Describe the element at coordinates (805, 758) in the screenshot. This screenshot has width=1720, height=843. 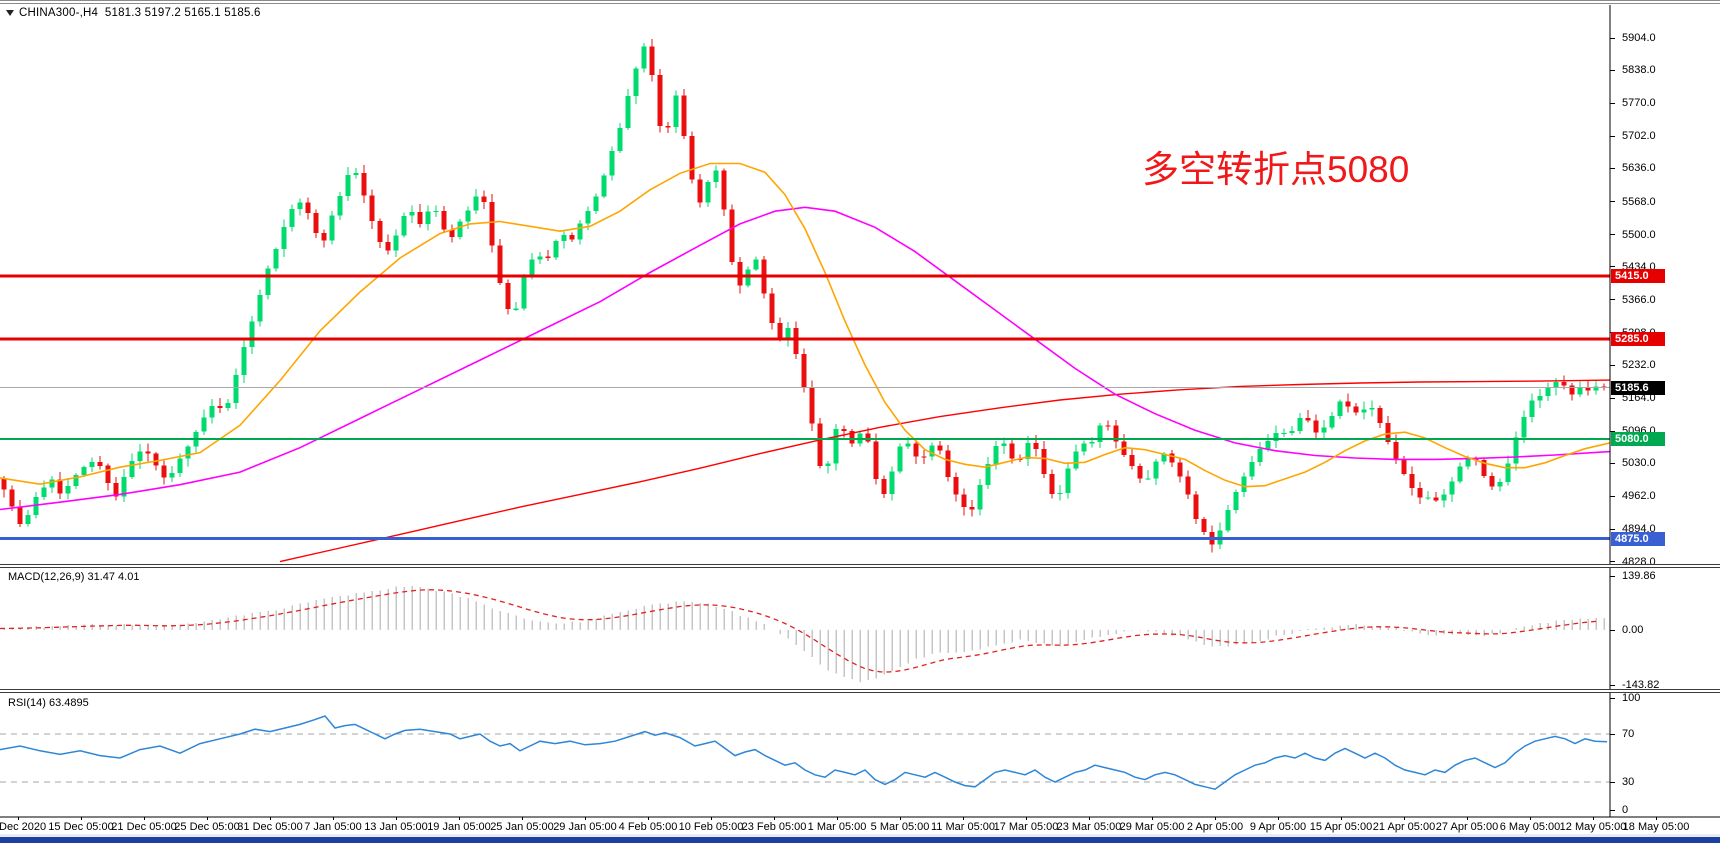
I see `rsi-guides` at that location.